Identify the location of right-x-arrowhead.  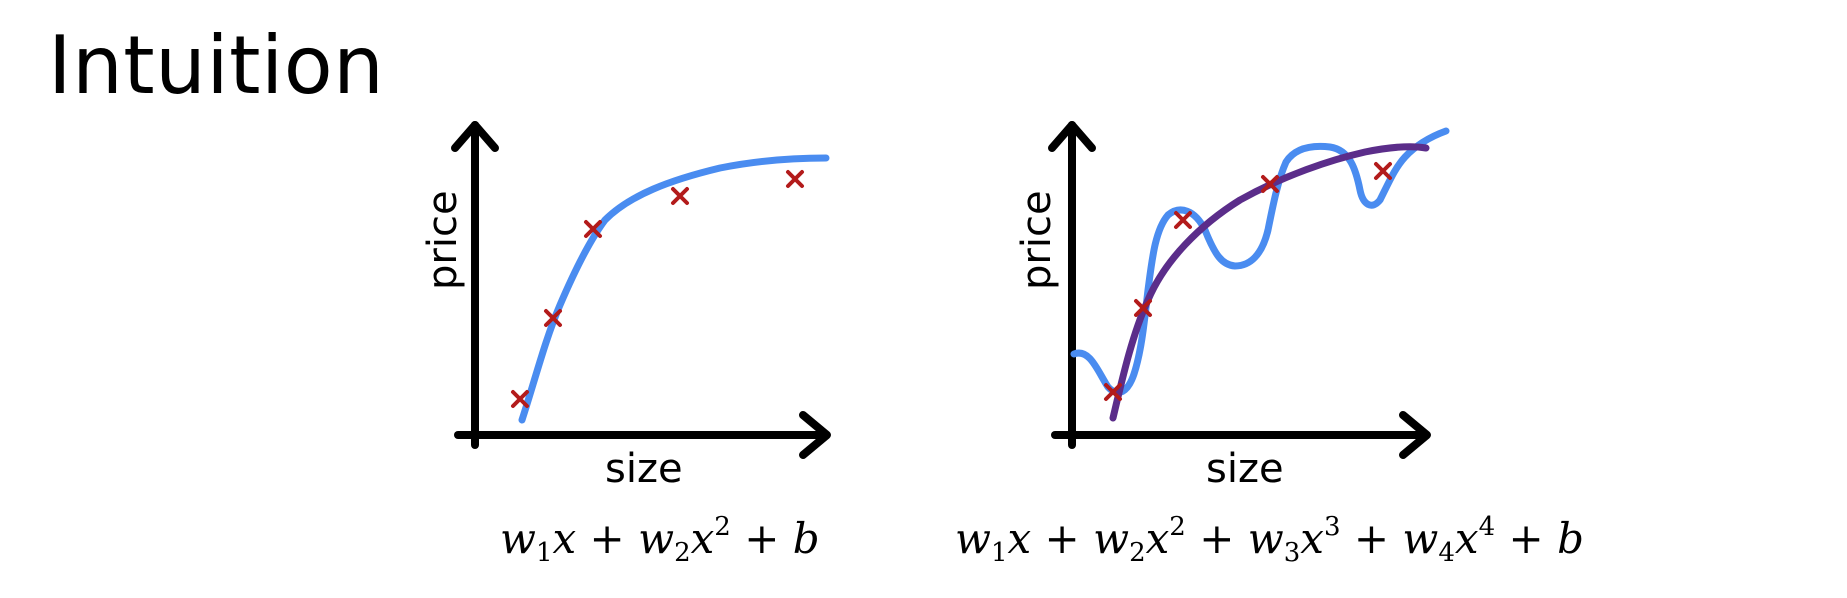
(1415, 435).